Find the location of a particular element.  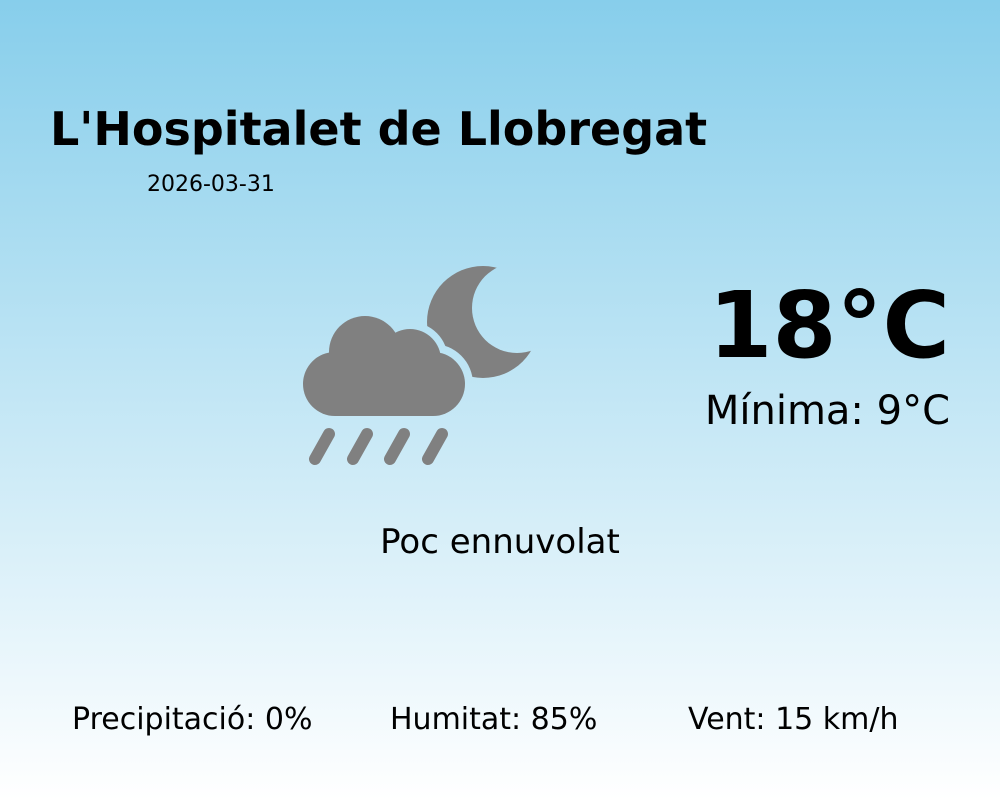

minimum-temperature: Mínima: 9°C is located at coordinates (827, 411).